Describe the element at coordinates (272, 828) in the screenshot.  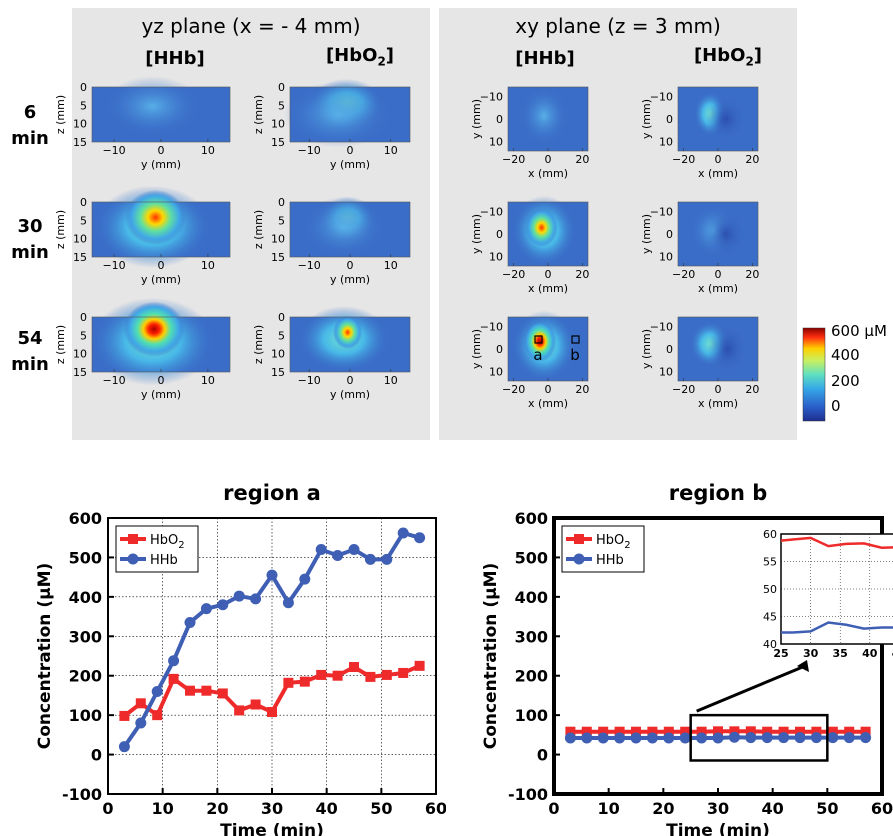
I see `x-axis-label: Time (min)` at that location.